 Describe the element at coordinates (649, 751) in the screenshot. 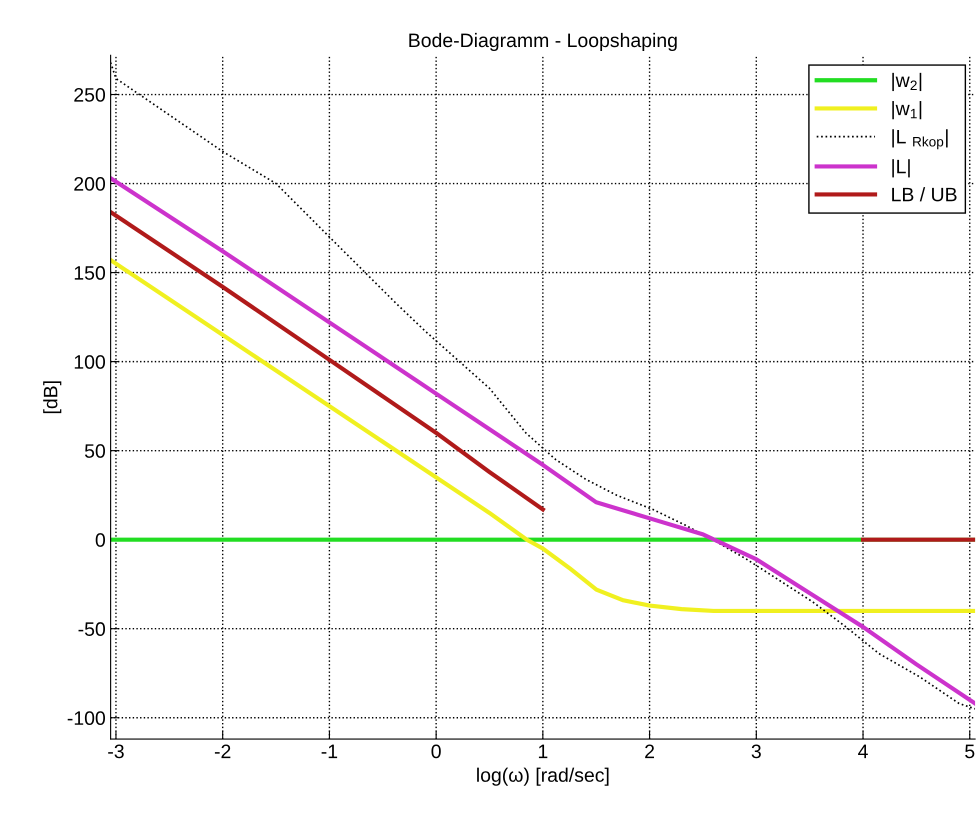

I see `x-tick-label: 2` at that location.